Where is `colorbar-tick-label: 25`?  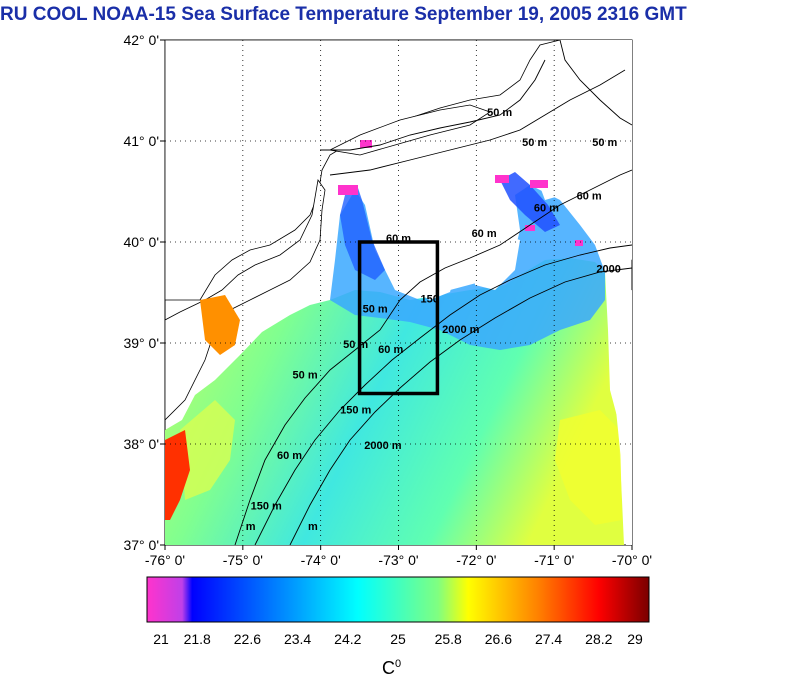
colorbar-tick-label: 25 is located at coordinates (398, 639).